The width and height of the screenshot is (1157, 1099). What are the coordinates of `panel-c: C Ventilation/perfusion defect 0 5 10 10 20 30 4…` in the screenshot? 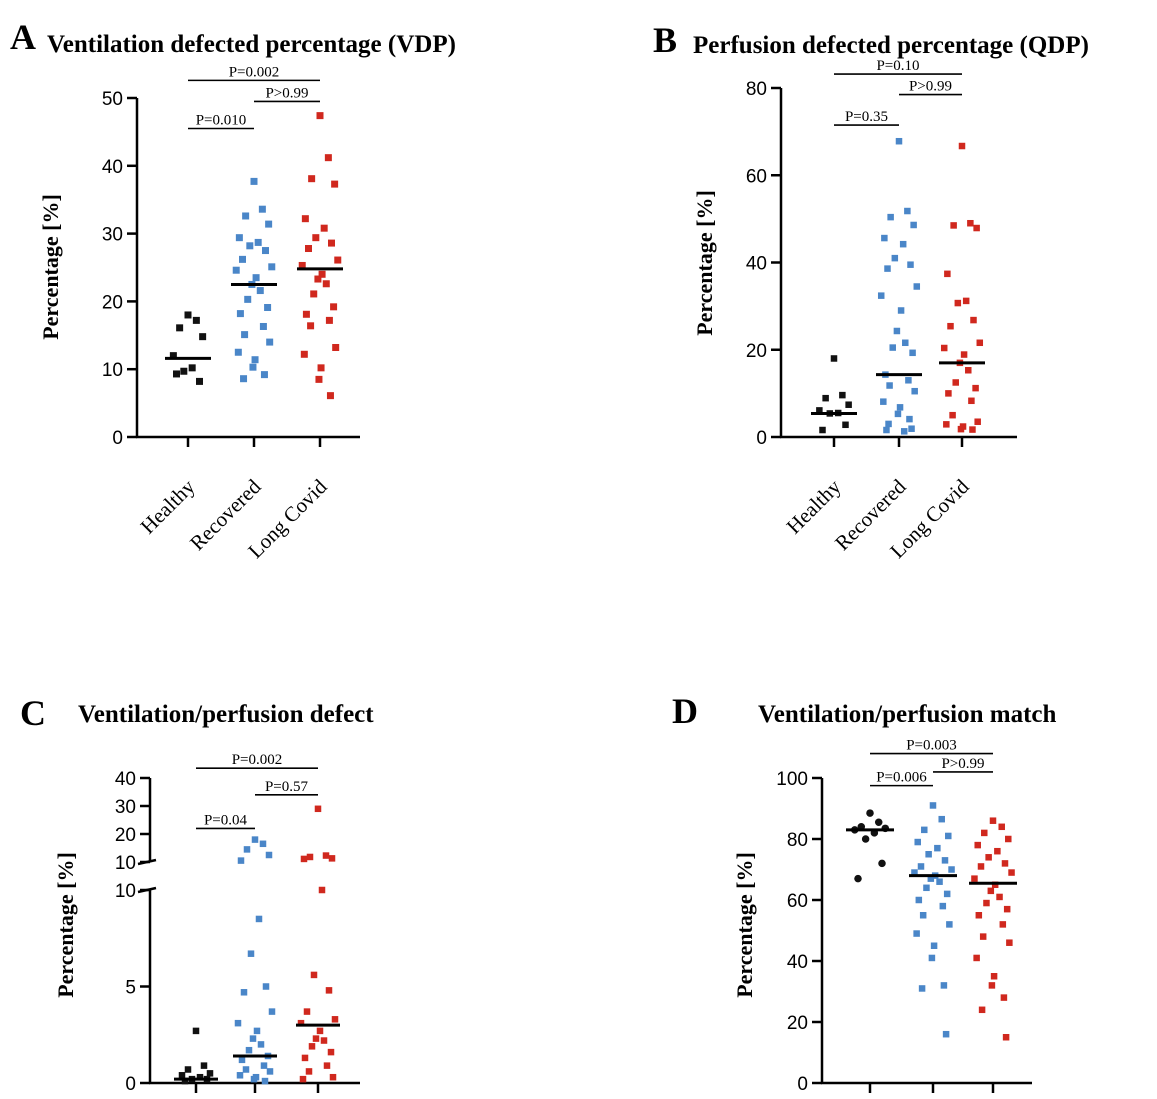 It's located at (197, 894).